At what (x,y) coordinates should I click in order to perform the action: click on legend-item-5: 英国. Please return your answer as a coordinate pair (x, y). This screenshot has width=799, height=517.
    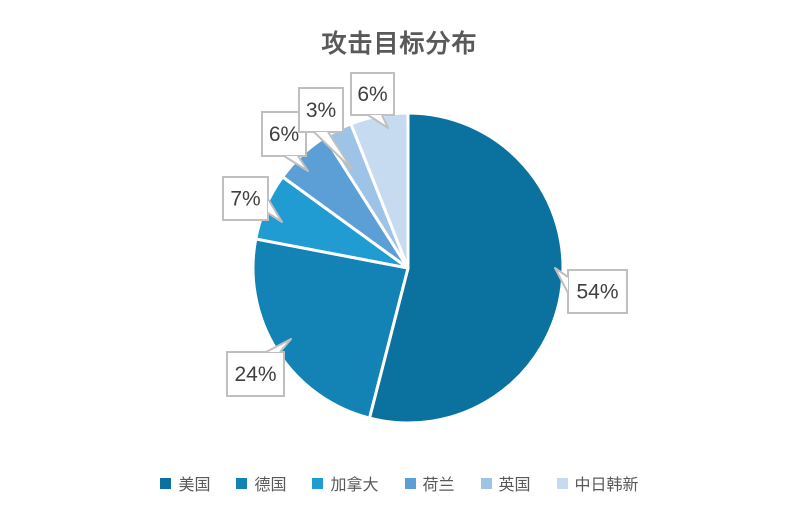
    Looking at the image, I should click on (505, 483).